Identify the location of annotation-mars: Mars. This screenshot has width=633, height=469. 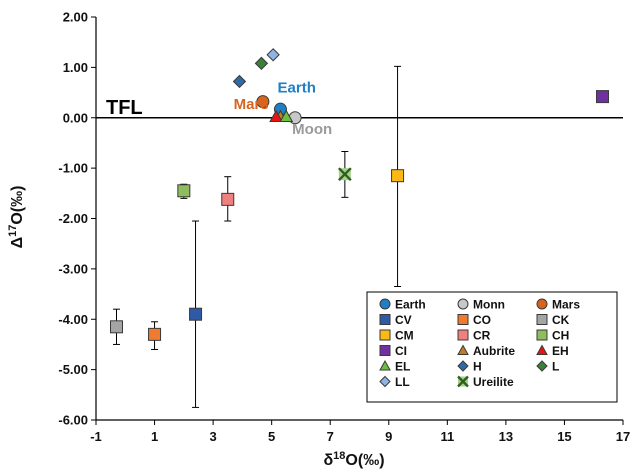
(251, 104).